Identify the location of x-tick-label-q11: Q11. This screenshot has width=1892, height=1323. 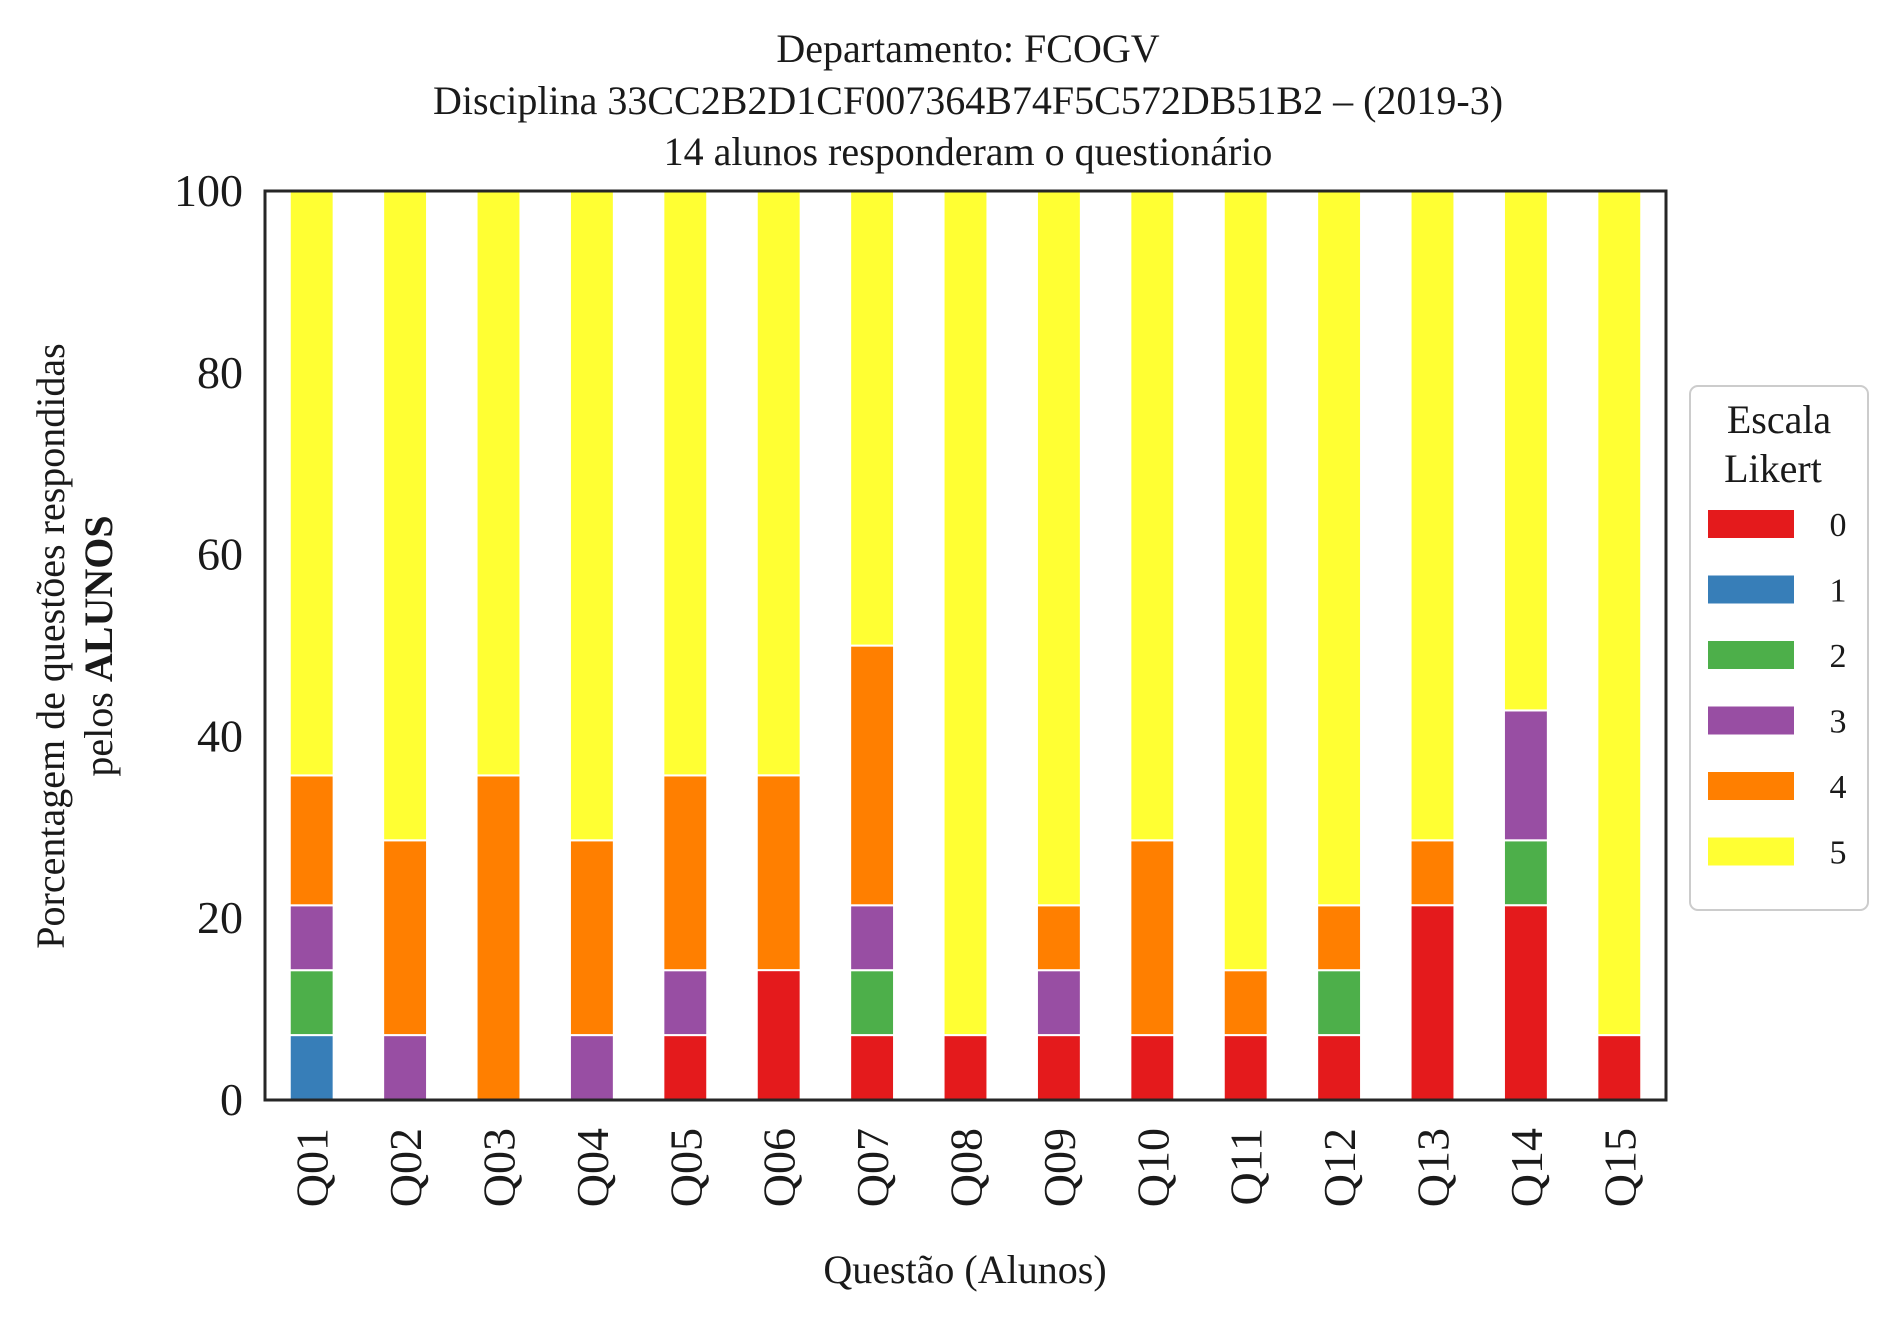
(1246, 1167).